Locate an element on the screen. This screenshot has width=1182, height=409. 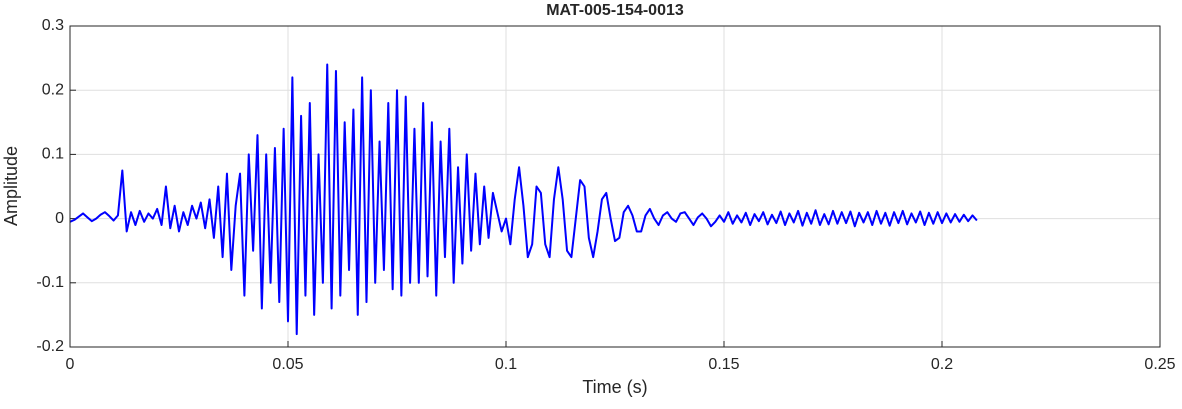
x-tick-label: 0.05 is located at coordinates (287, 364).